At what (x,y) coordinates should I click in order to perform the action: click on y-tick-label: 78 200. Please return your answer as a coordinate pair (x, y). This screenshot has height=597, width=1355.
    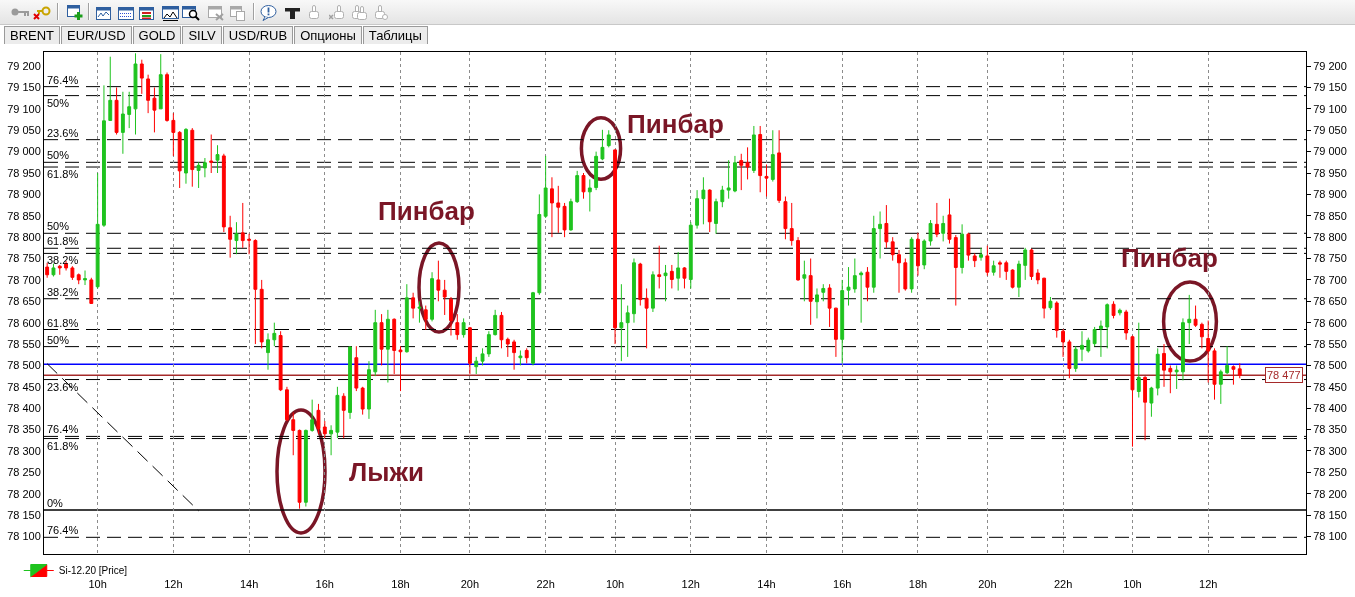
    Looking at the image, I should click on (1330, 493).